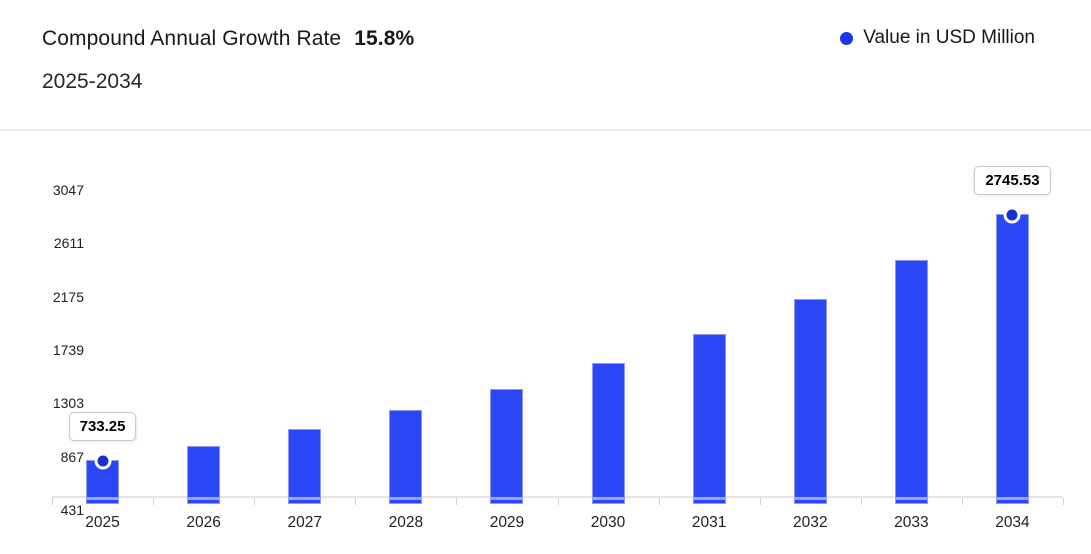 Image resolution: width=1091 pixels, height=554 pixels. I want to click on period-label: 2025-2034, so click(92, 81).